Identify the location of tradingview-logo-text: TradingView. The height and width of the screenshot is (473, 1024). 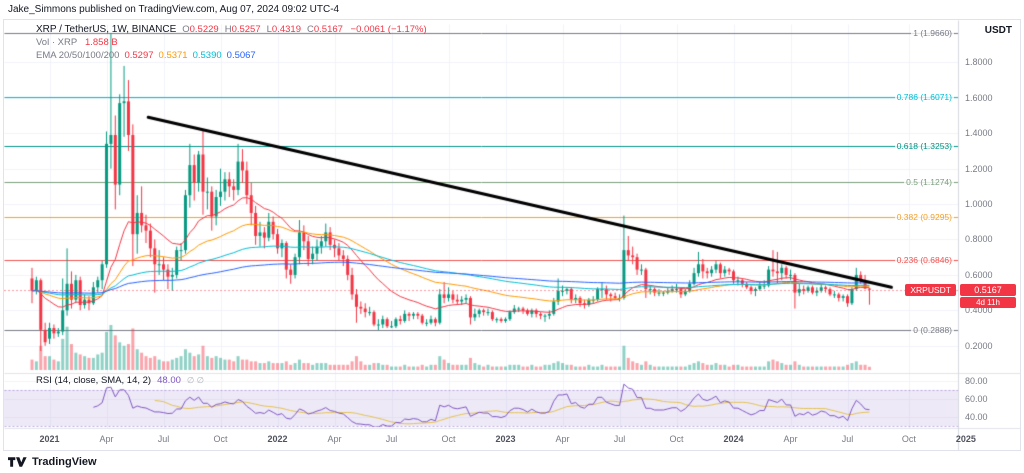
(64, 462).